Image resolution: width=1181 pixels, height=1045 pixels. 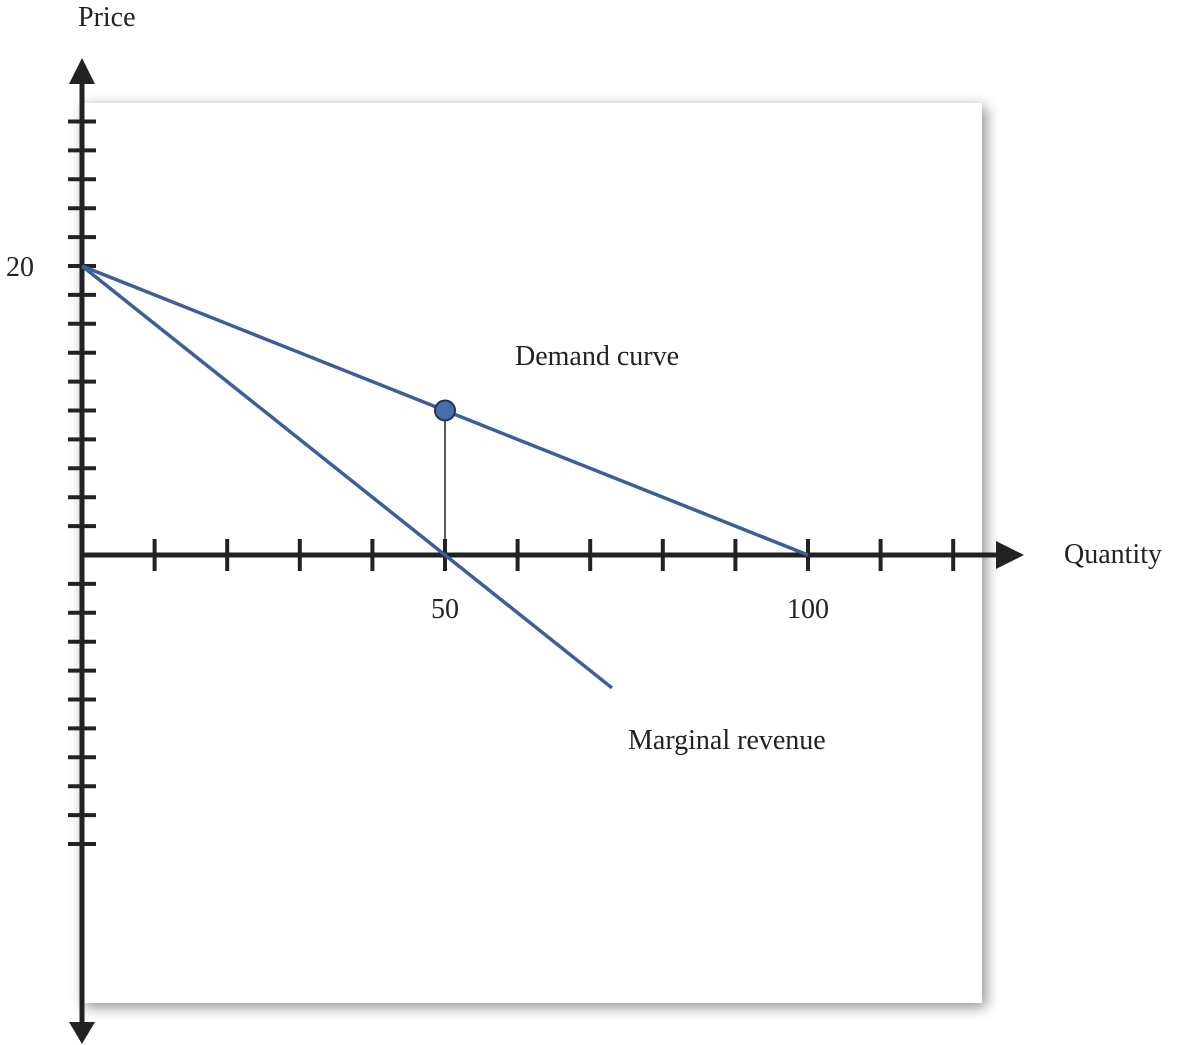 I want to click on x-axis-arrowhead, so click(x=1010, y=555).